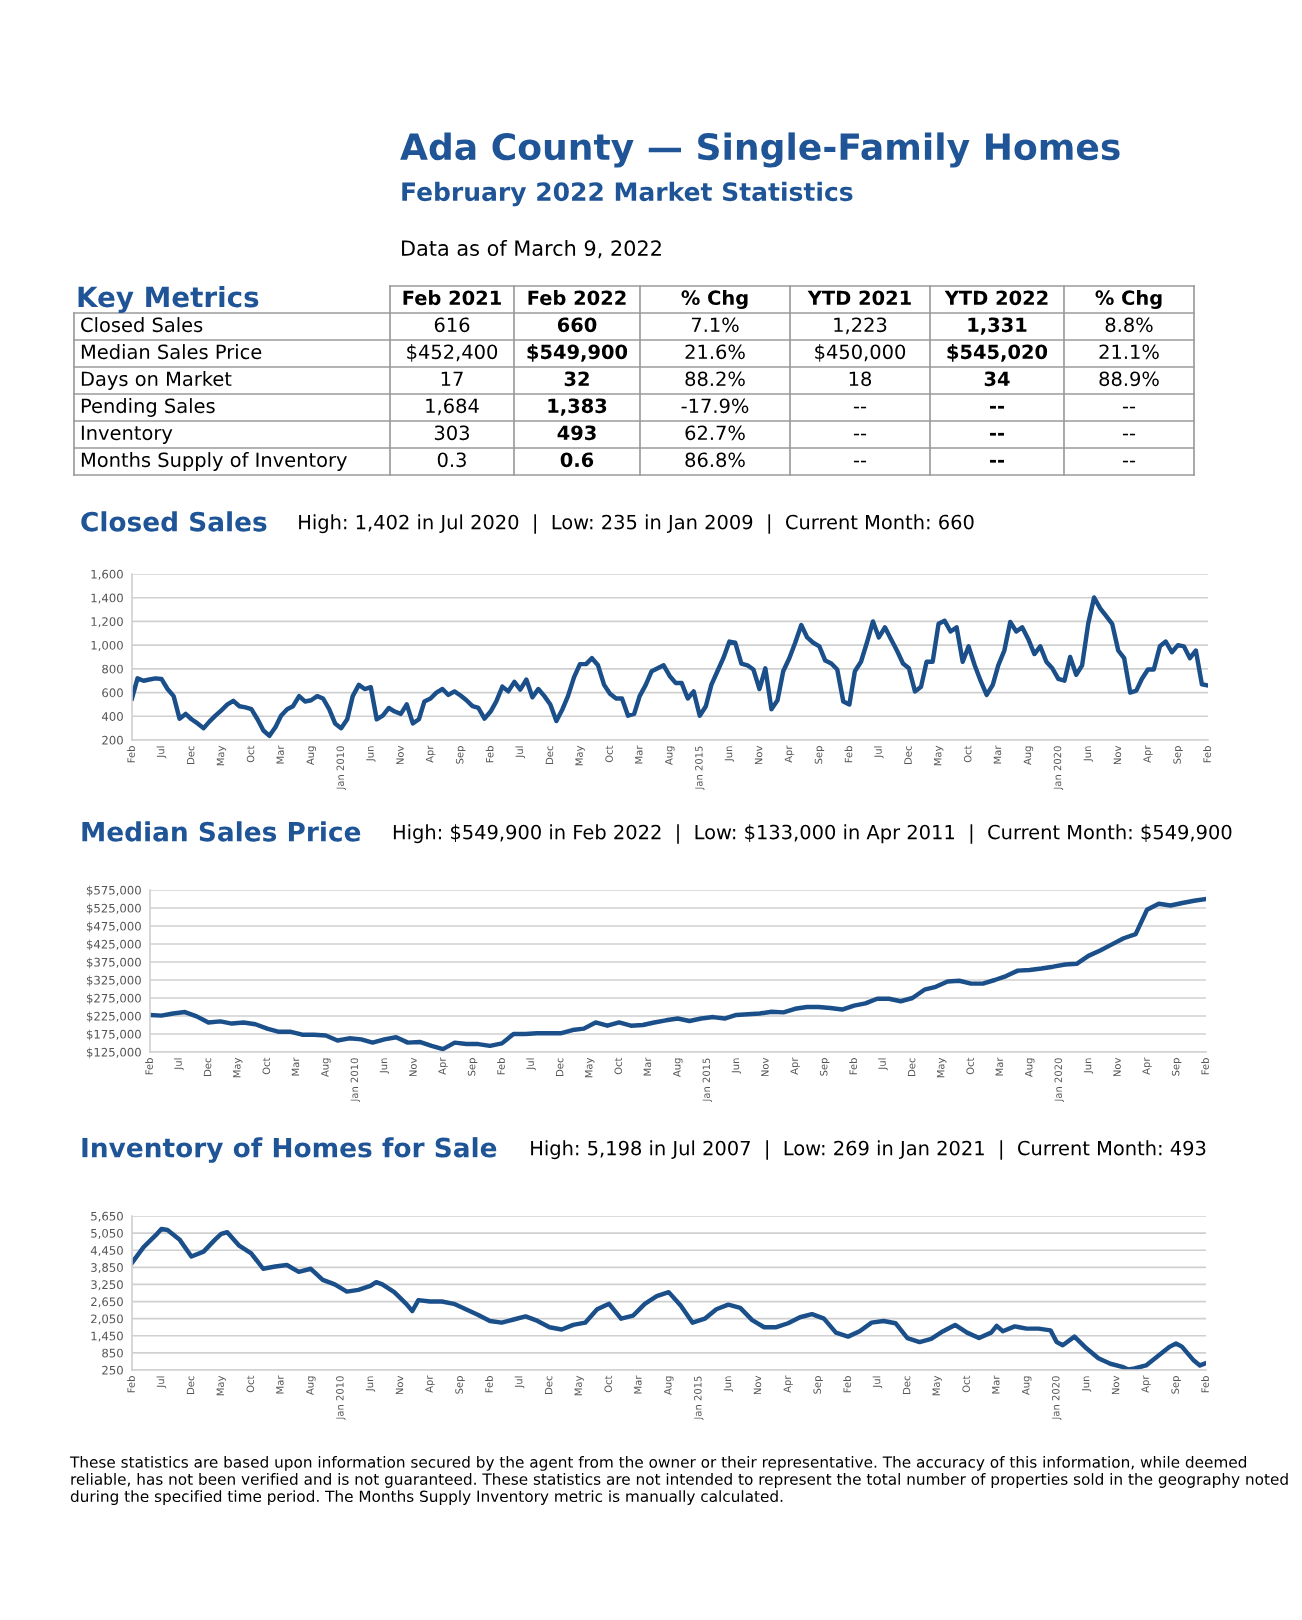 The image size is (1302, 1620). What do you see at coordinates (452, 378) in the screenshot?
I see `text: 17` at bounding box center [452, 378].